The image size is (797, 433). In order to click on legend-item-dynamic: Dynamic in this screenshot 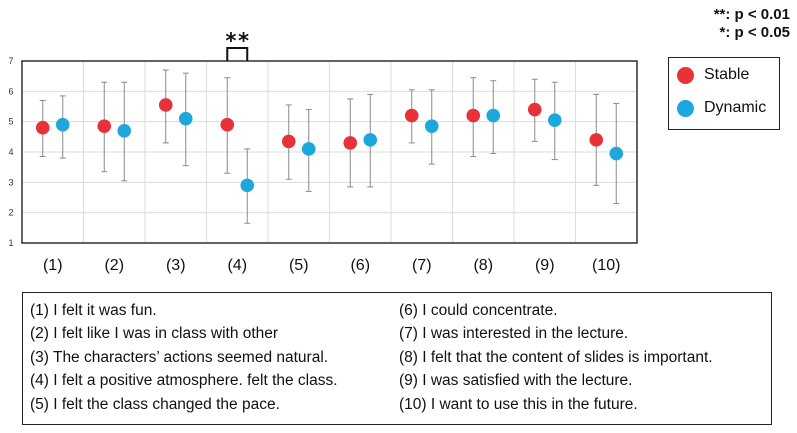, I will do `click(721, 108)`.